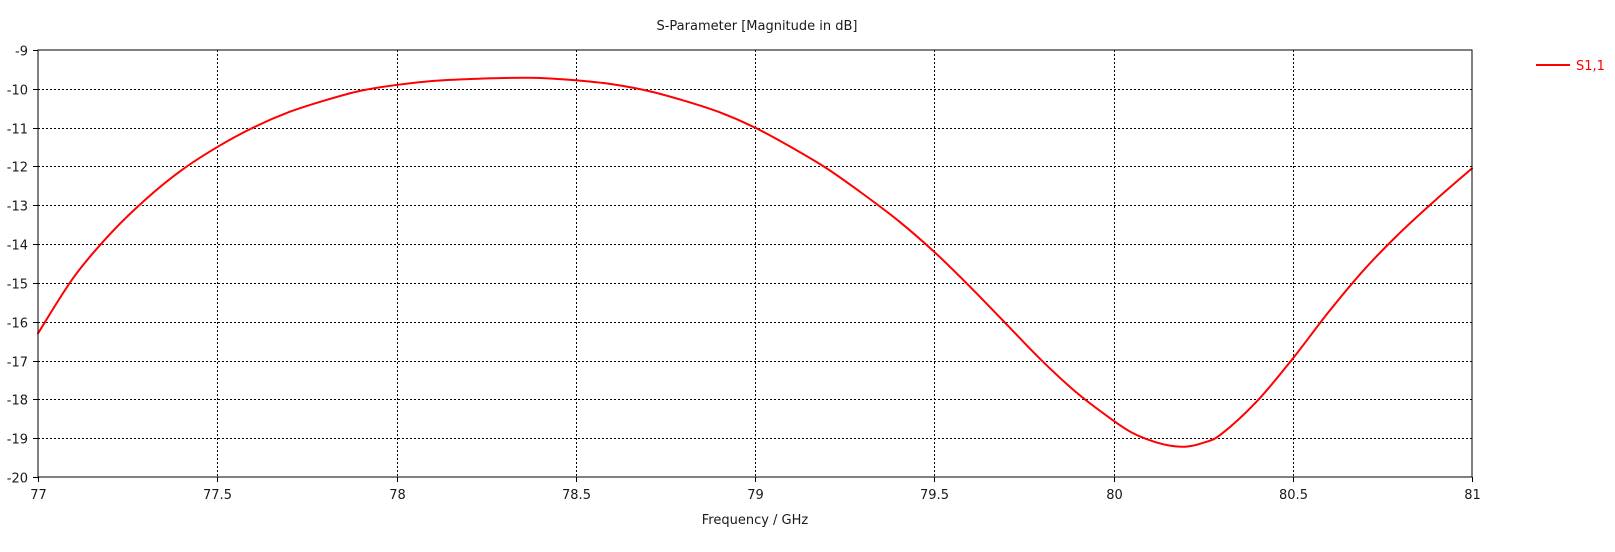 The height and width of the screenshot is (552, 1615). What do you see at coordinates (17, 363) in the screenshot?
I see `y-tick-label: -17` at bounding box center [17, 363].